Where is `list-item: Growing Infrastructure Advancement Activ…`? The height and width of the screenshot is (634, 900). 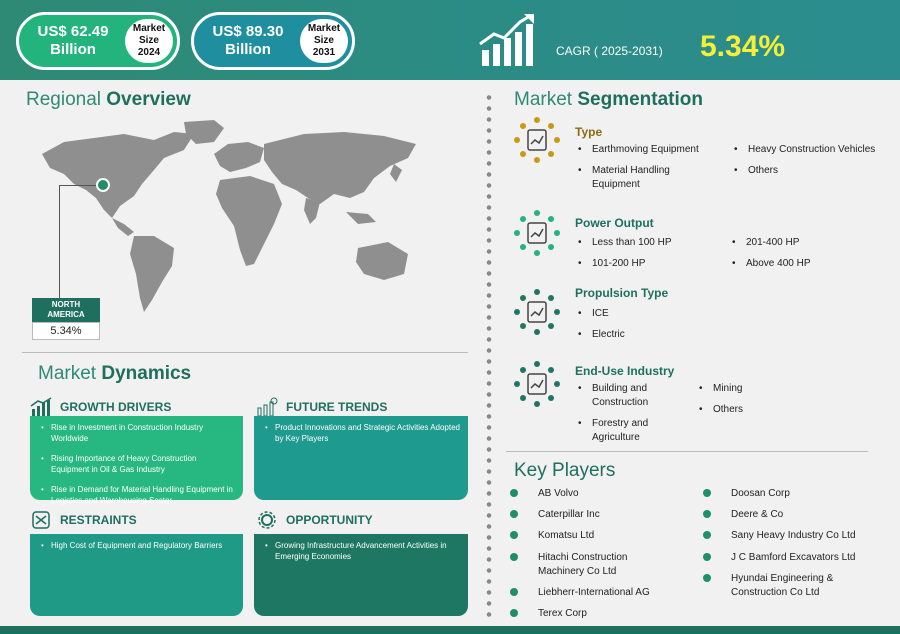
list-item: Growing Infrastructure Advancement Activ… is located at coordinates (361, 551).